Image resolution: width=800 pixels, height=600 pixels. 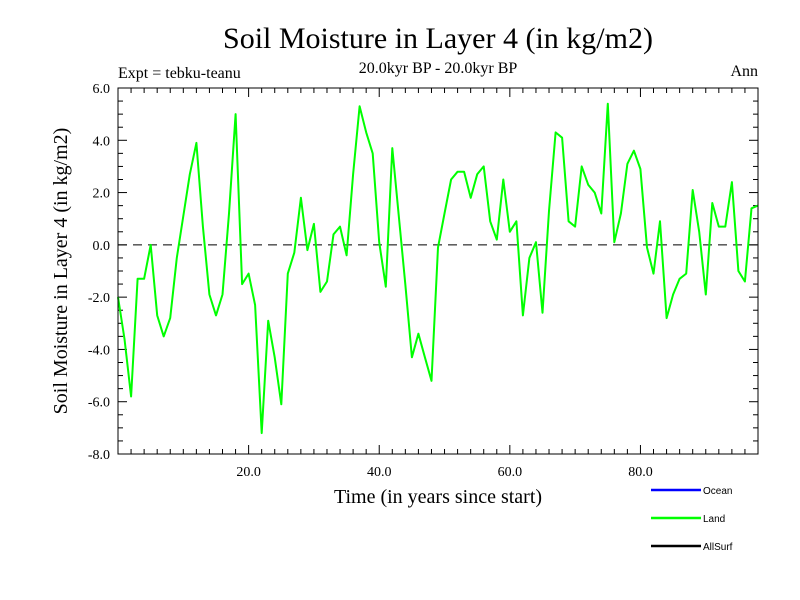 I want to click on legend-label-allsurf: AllSurf, so click(x=718, y=547).